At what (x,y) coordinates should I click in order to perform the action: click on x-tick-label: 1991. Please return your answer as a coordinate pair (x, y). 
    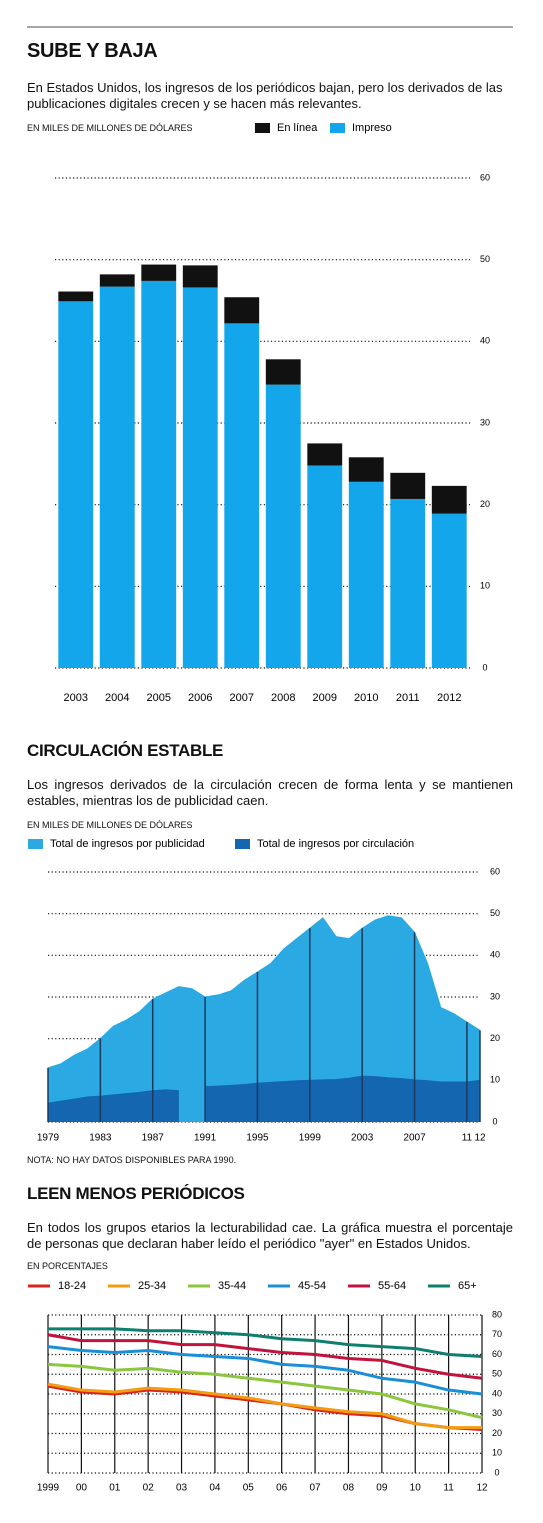
    Looking at the image, I should click on (205, 1138).